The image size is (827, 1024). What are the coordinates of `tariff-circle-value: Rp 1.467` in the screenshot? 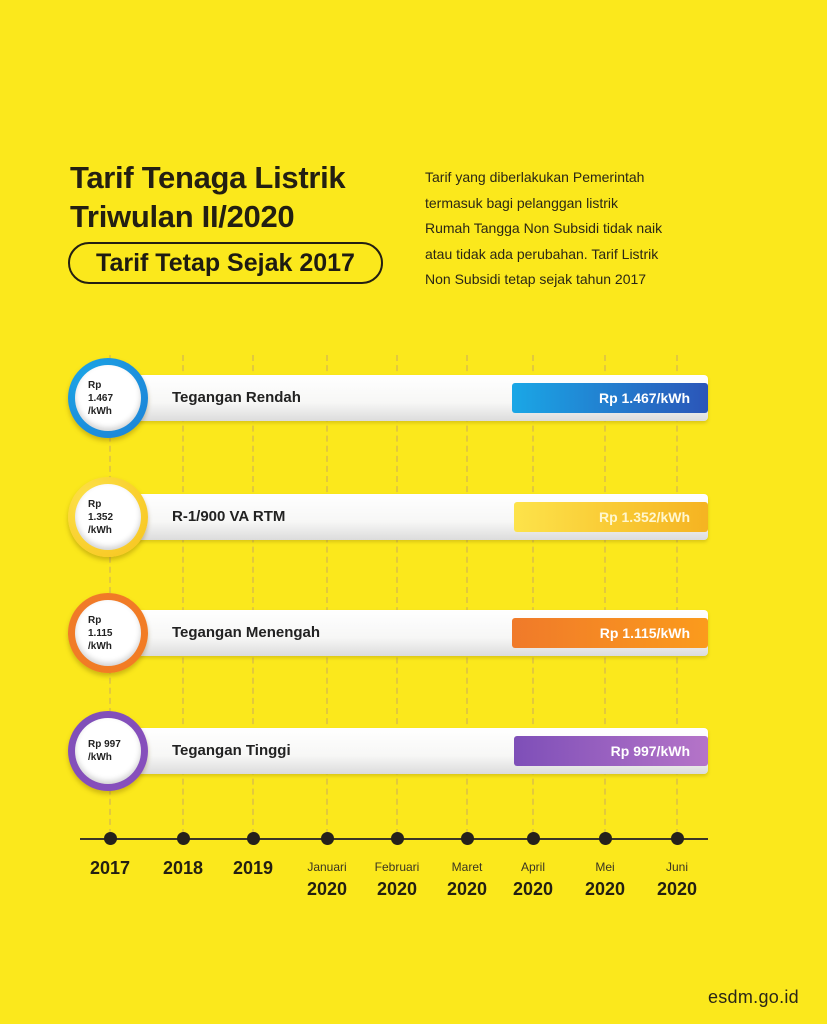 It's located at (101, 391).